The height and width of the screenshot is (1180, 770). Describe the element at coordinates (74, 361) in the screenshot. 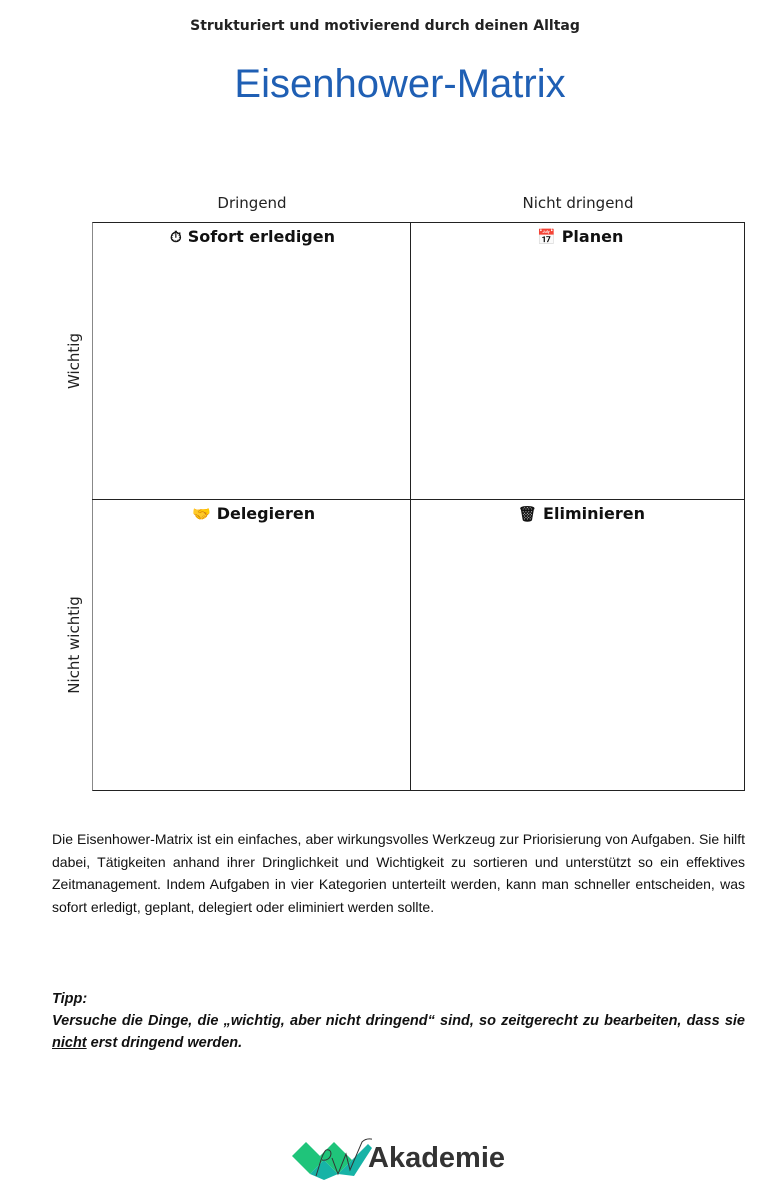

I see `row-label-important: Wichtig` at that location.